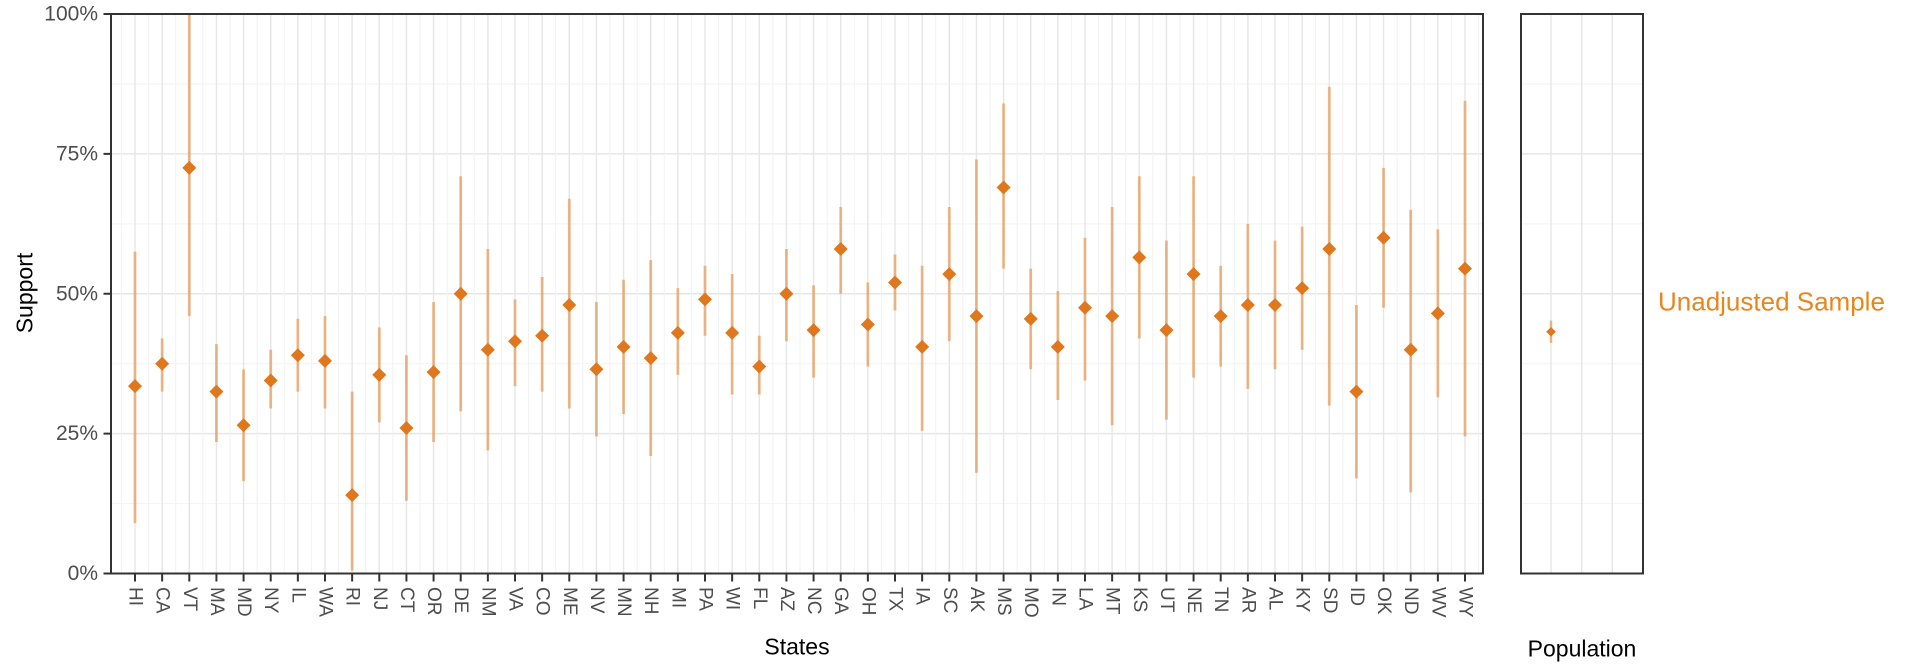  Describe the element at coordinates (759, 598) in the screenshot. I see `x-tick-label-FL: FL` at that location.